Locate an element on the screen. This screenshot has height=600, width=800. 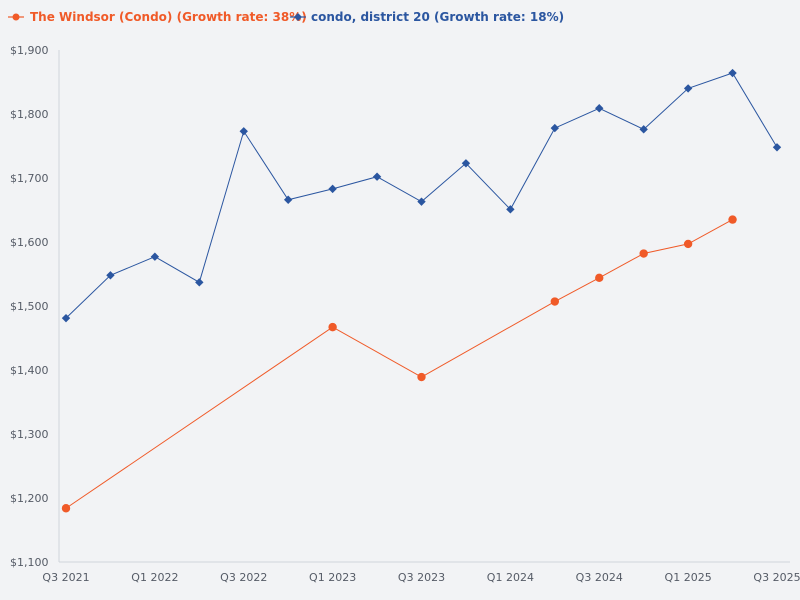
y-tick-label: $1,300 is located at coordinates (29, 434).